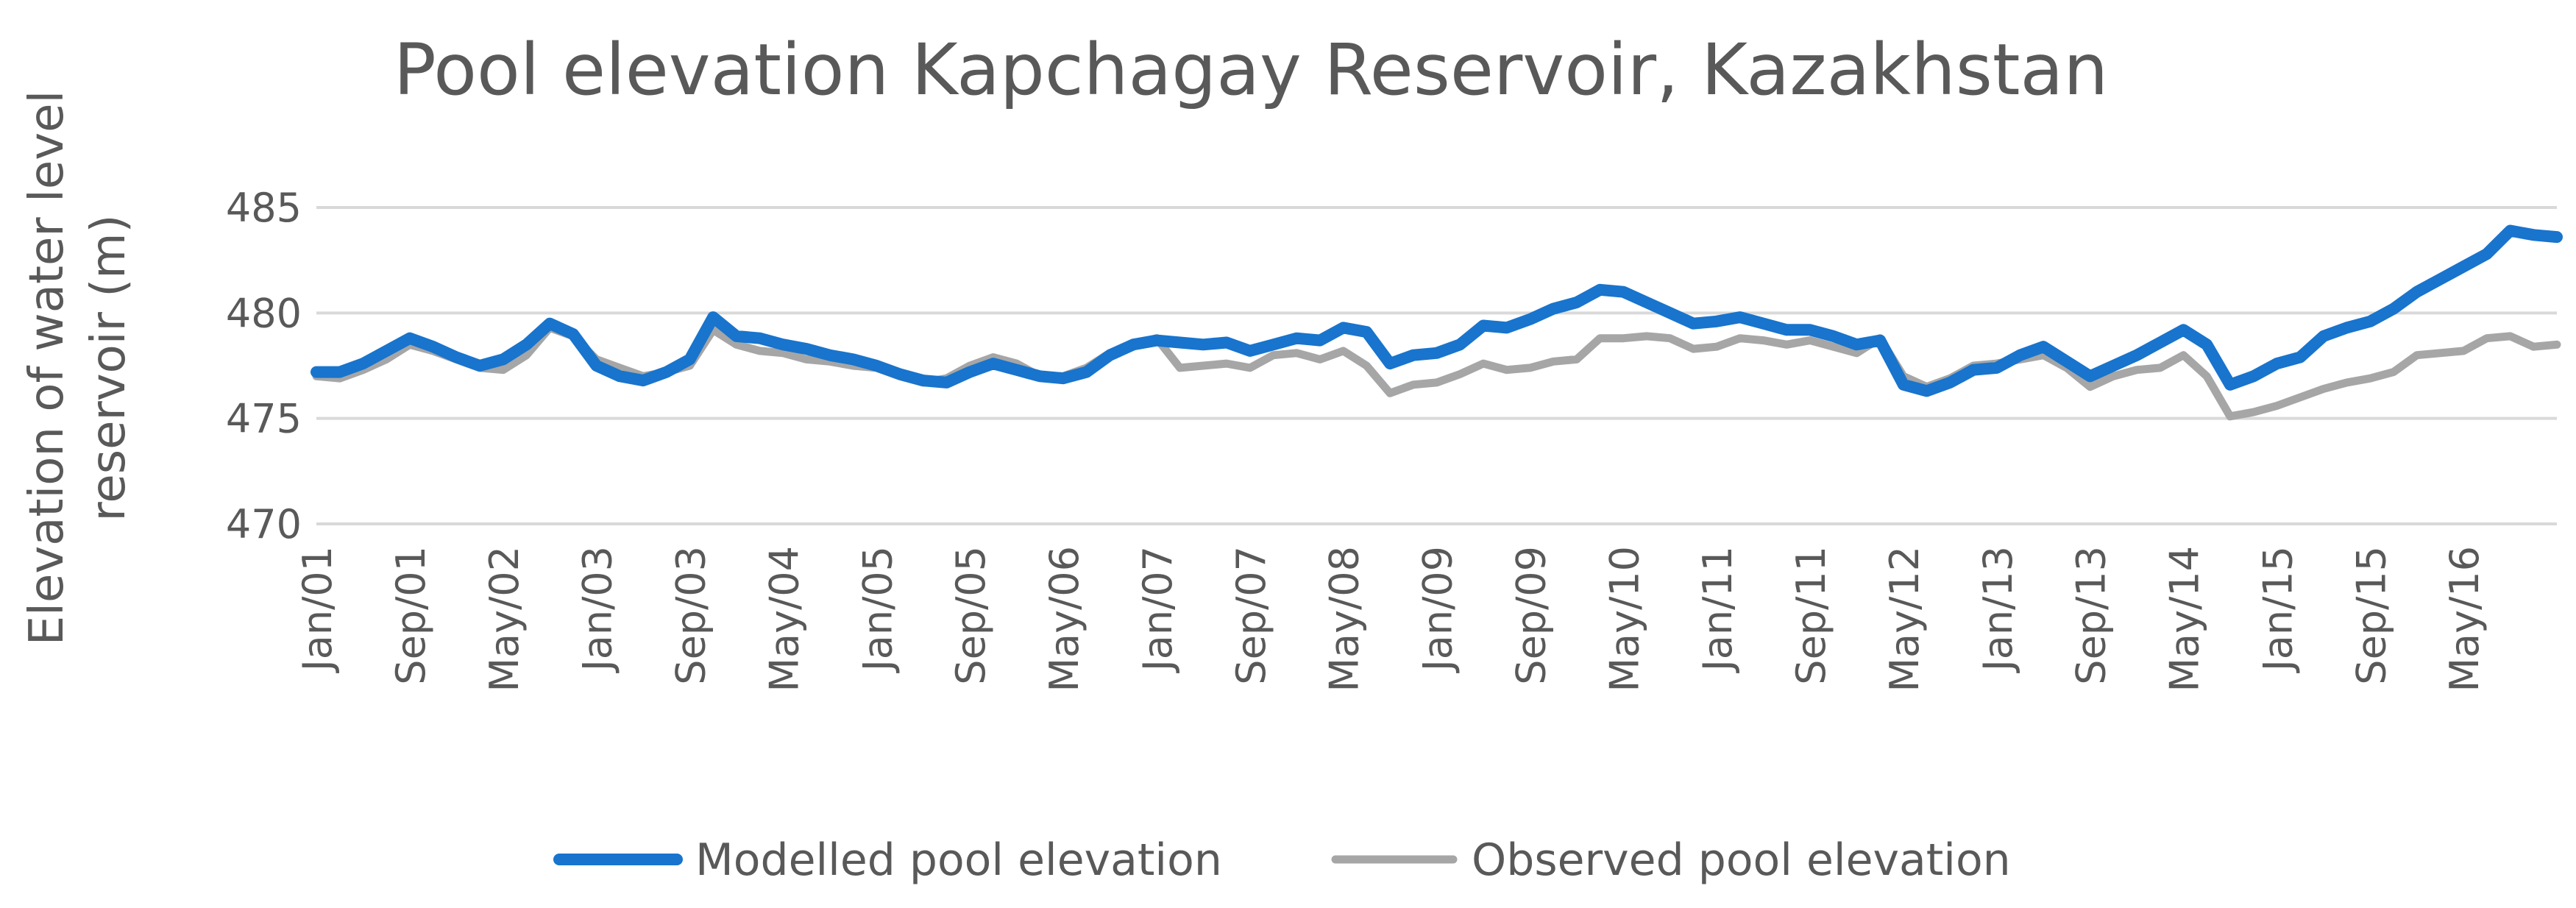 This screenshot has height=908, width=2576. I want to click on x-tick-label-may-12: May/12, so click(1904, 619).